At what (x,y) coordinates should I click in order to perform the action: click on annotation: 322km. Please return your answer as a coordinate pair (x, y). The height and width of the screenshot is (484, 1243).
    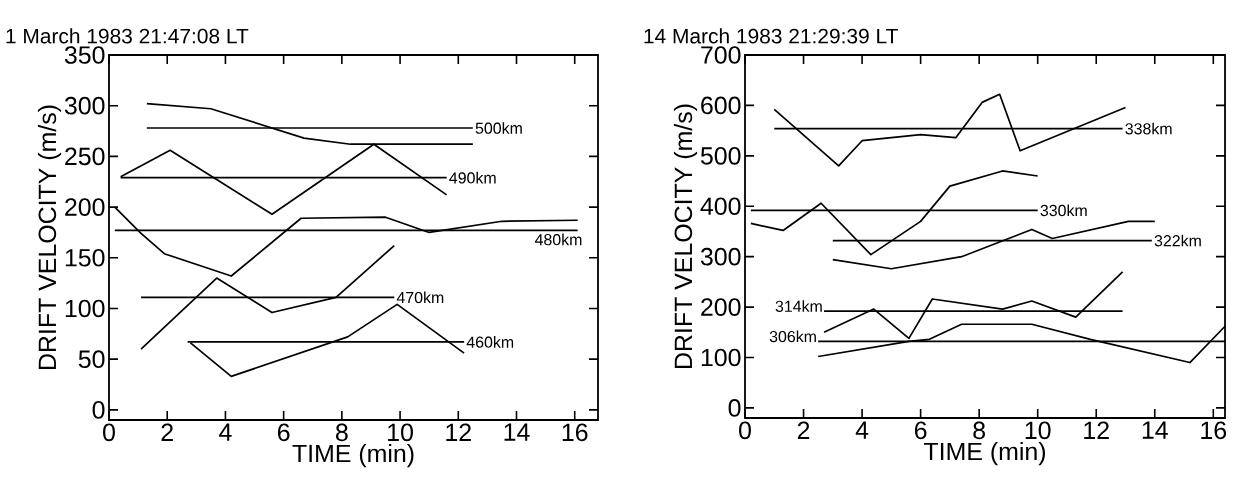
    Looking at the image, I should click on (1177, 240).